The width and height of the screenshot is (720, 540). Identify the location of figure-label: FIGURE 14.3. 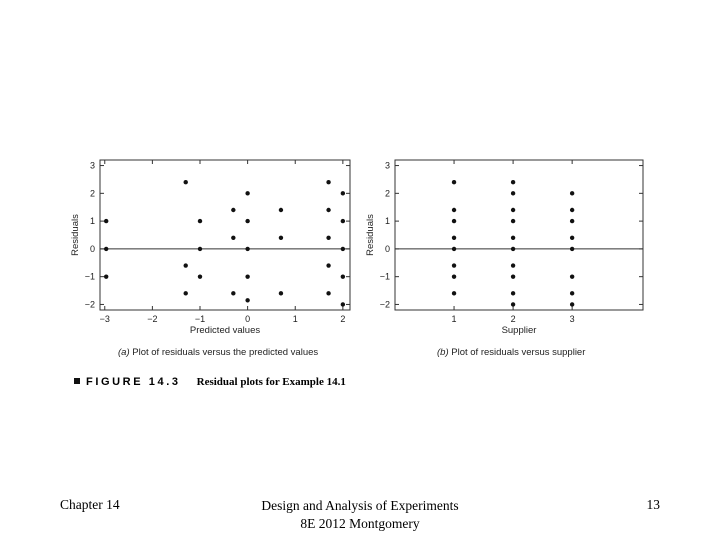
(133, 382).